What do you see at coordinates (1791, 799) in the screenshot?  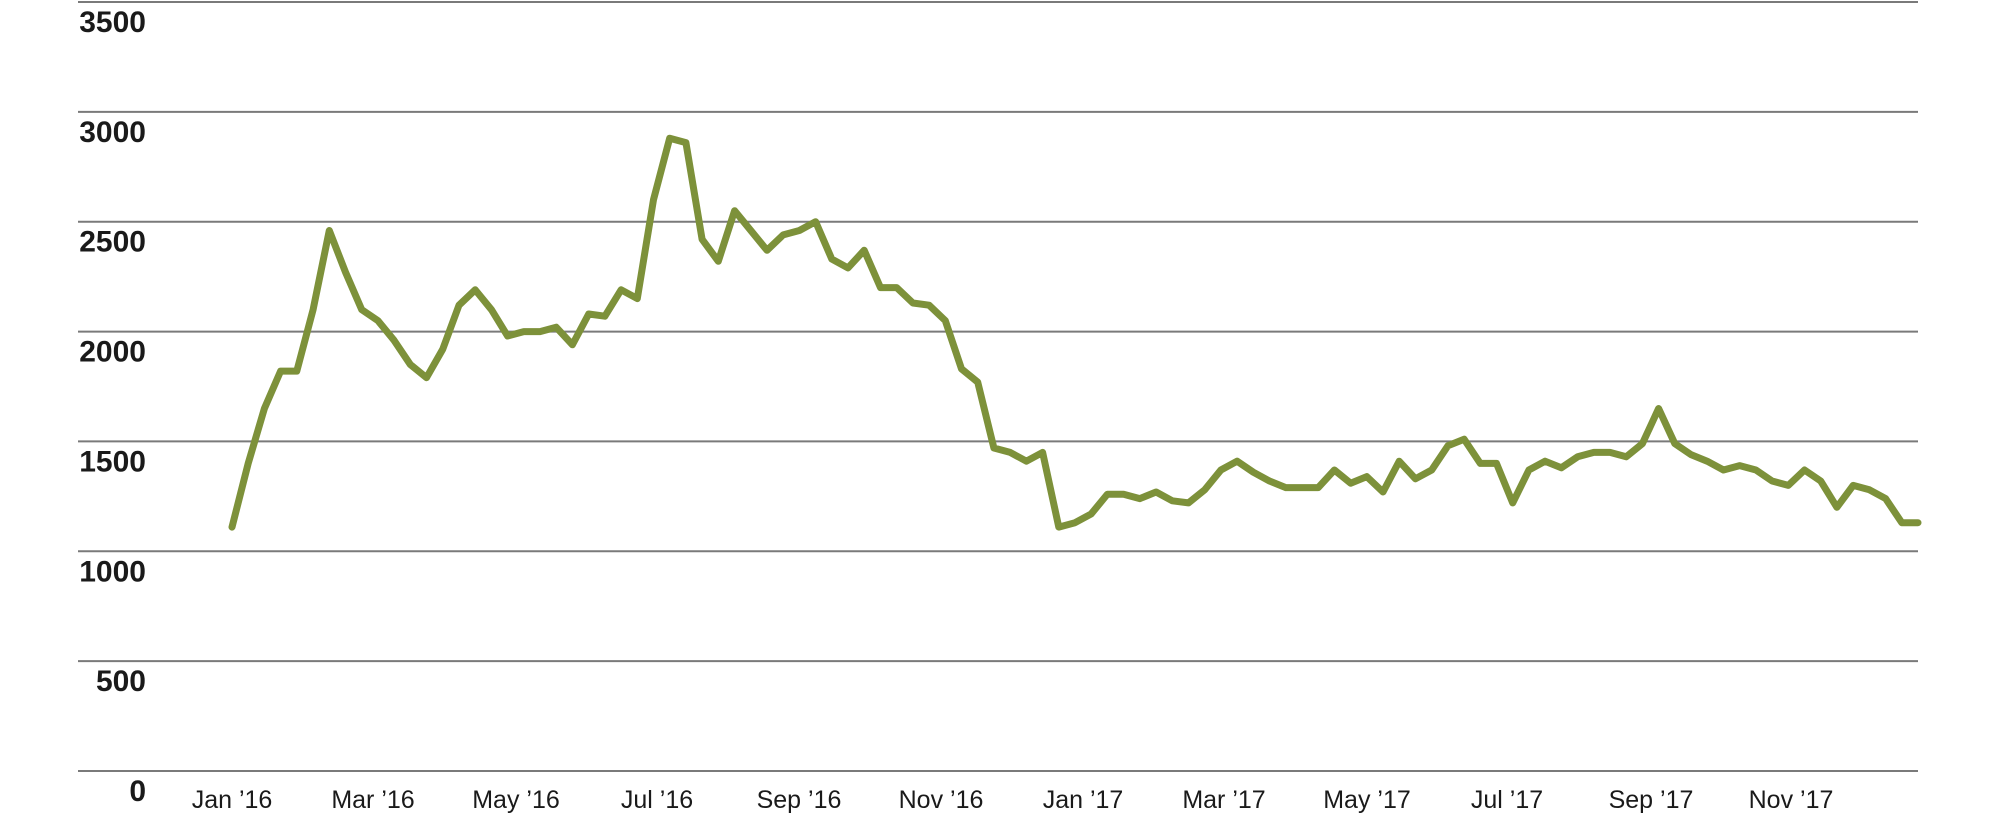 I see `x-tick-label: Nov ’17` at bounding box center [1791, 799].